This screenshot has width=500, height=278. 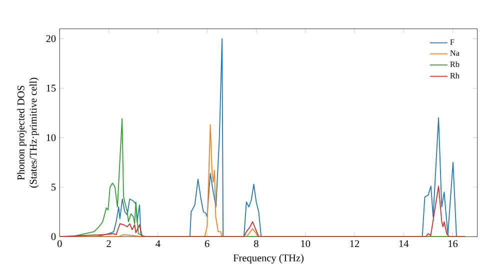 I want to click on x-tick-label: 10, so click(x=305, y=244).